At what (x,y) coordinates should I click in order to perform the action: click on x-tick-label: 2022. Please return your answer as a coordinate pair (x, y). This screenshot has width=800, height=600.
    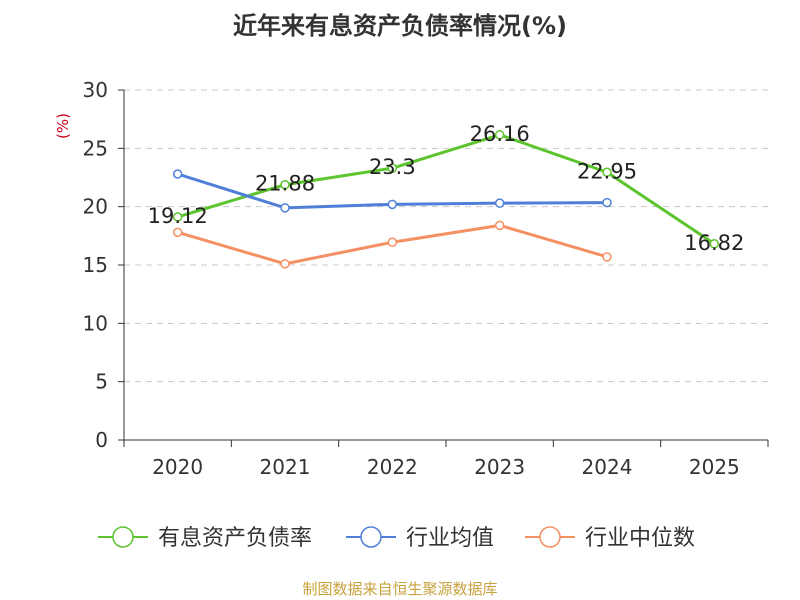
    Looking at the image, I should click on (392, 467).